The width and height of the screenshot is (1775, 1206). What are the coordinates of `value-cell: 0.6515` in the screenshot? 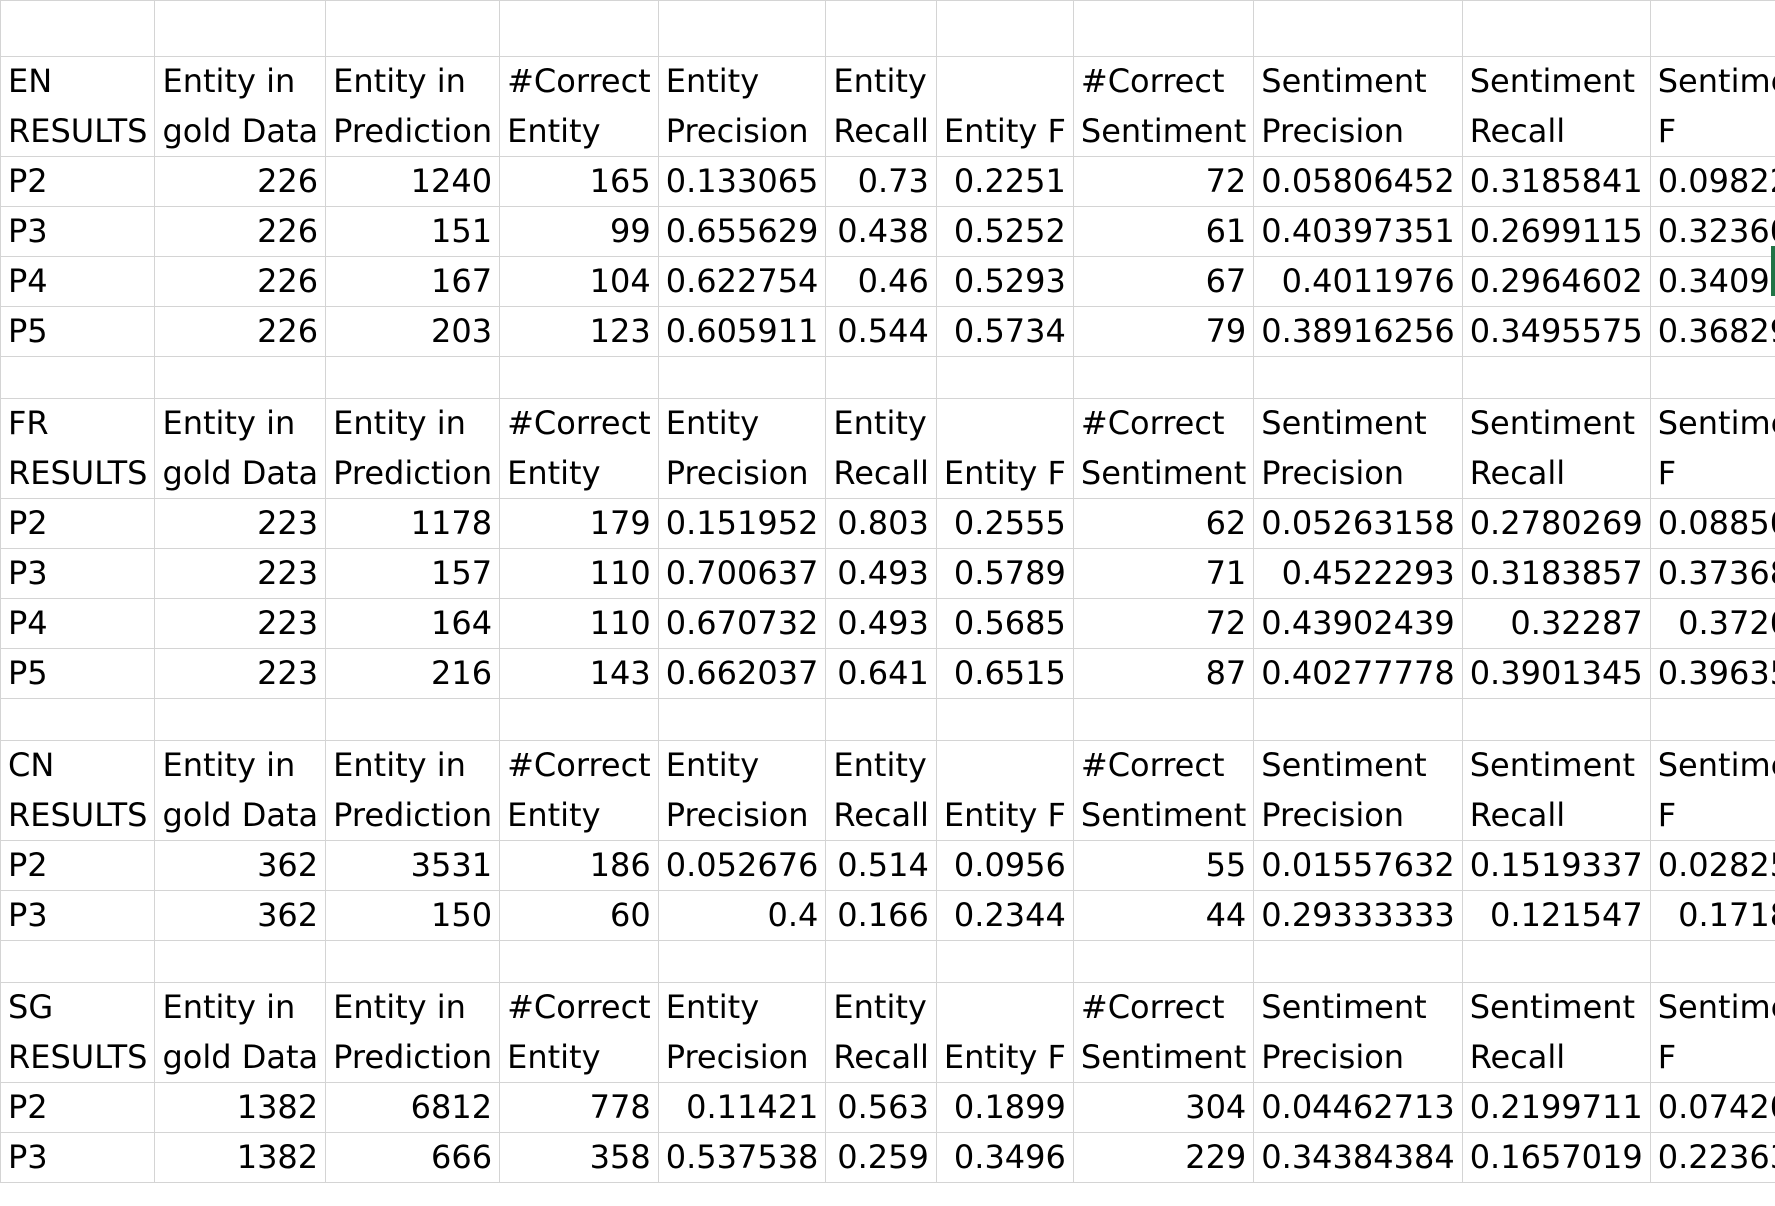 It's located at (1004, 673).